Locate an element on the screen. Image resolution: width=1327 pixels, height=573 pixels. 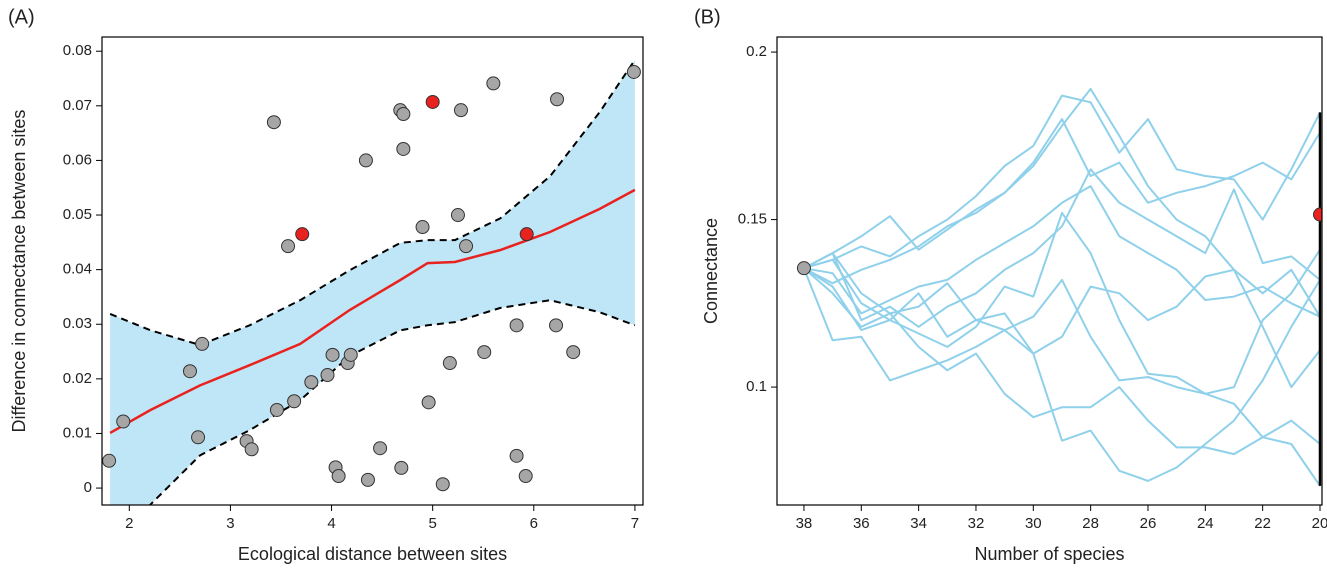
y-tick-label: 0.06 is located at coordinates (77, 159).